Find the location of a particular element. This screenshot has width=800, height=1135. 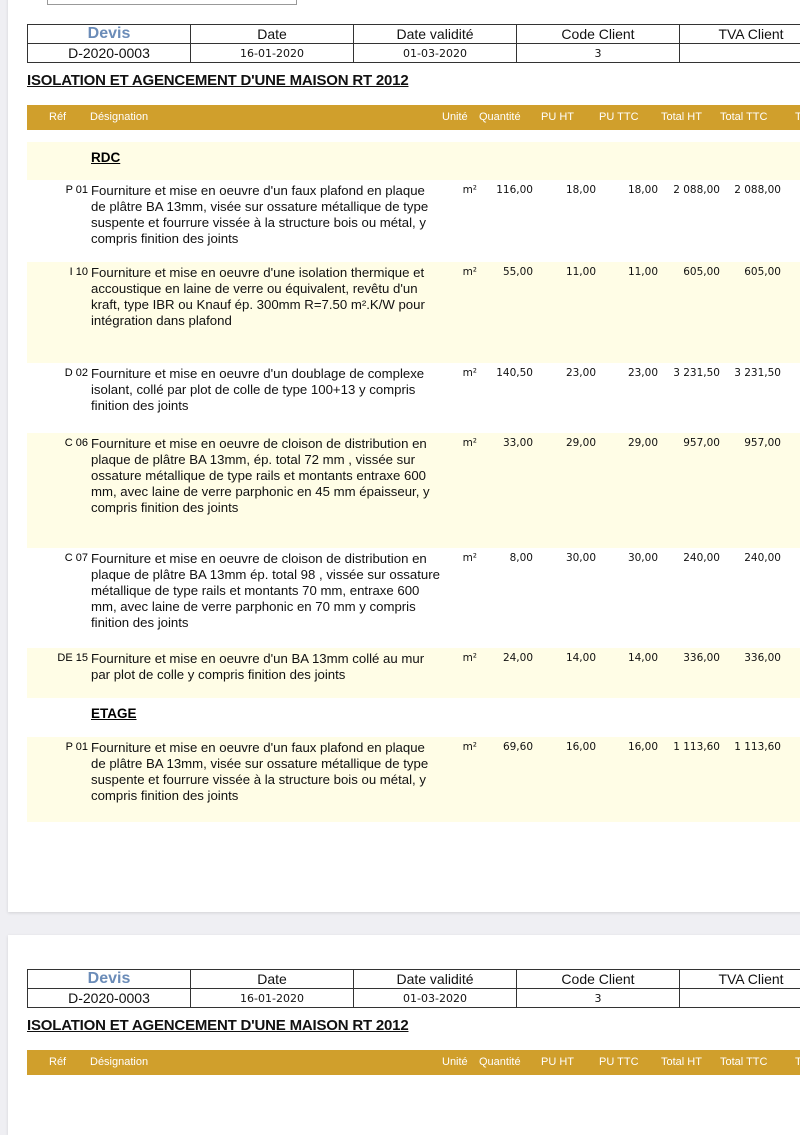

item-ref: C 06 is located at coordinates (76, 443).